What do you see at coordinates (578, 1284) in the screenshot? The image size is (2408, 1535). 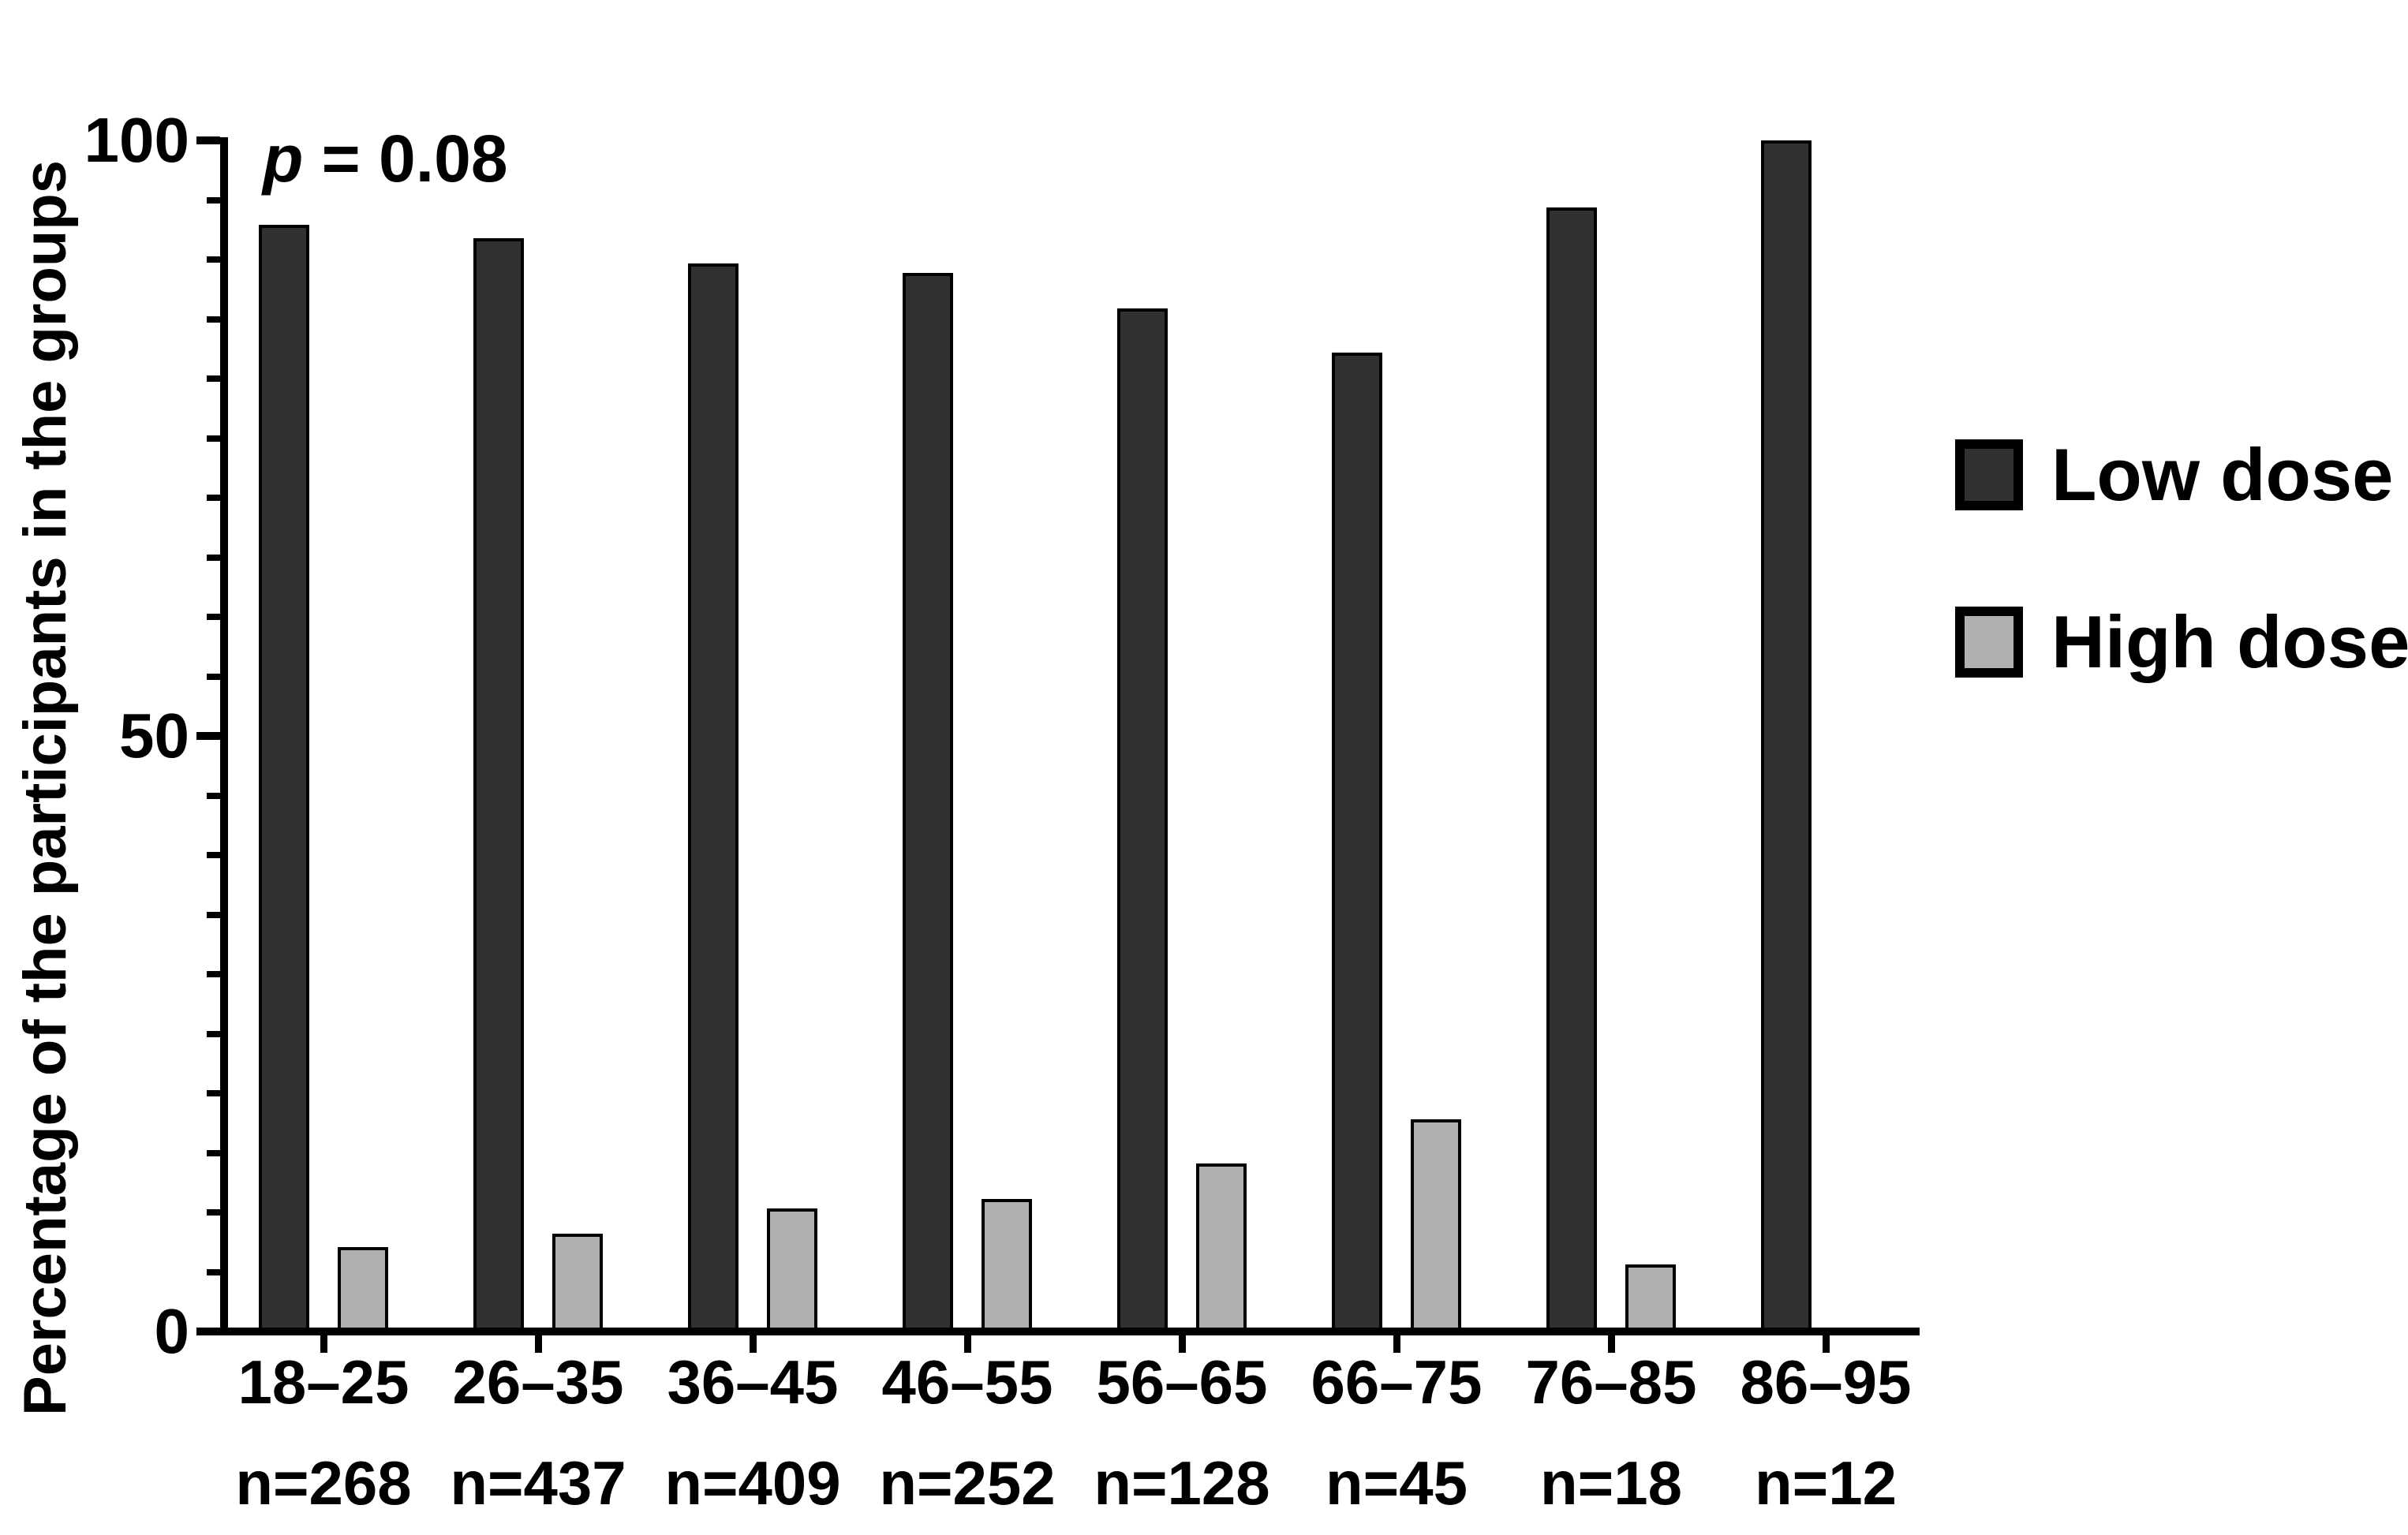 I see `bar-high-dose-26–35` at bounding box center [578, 1284].